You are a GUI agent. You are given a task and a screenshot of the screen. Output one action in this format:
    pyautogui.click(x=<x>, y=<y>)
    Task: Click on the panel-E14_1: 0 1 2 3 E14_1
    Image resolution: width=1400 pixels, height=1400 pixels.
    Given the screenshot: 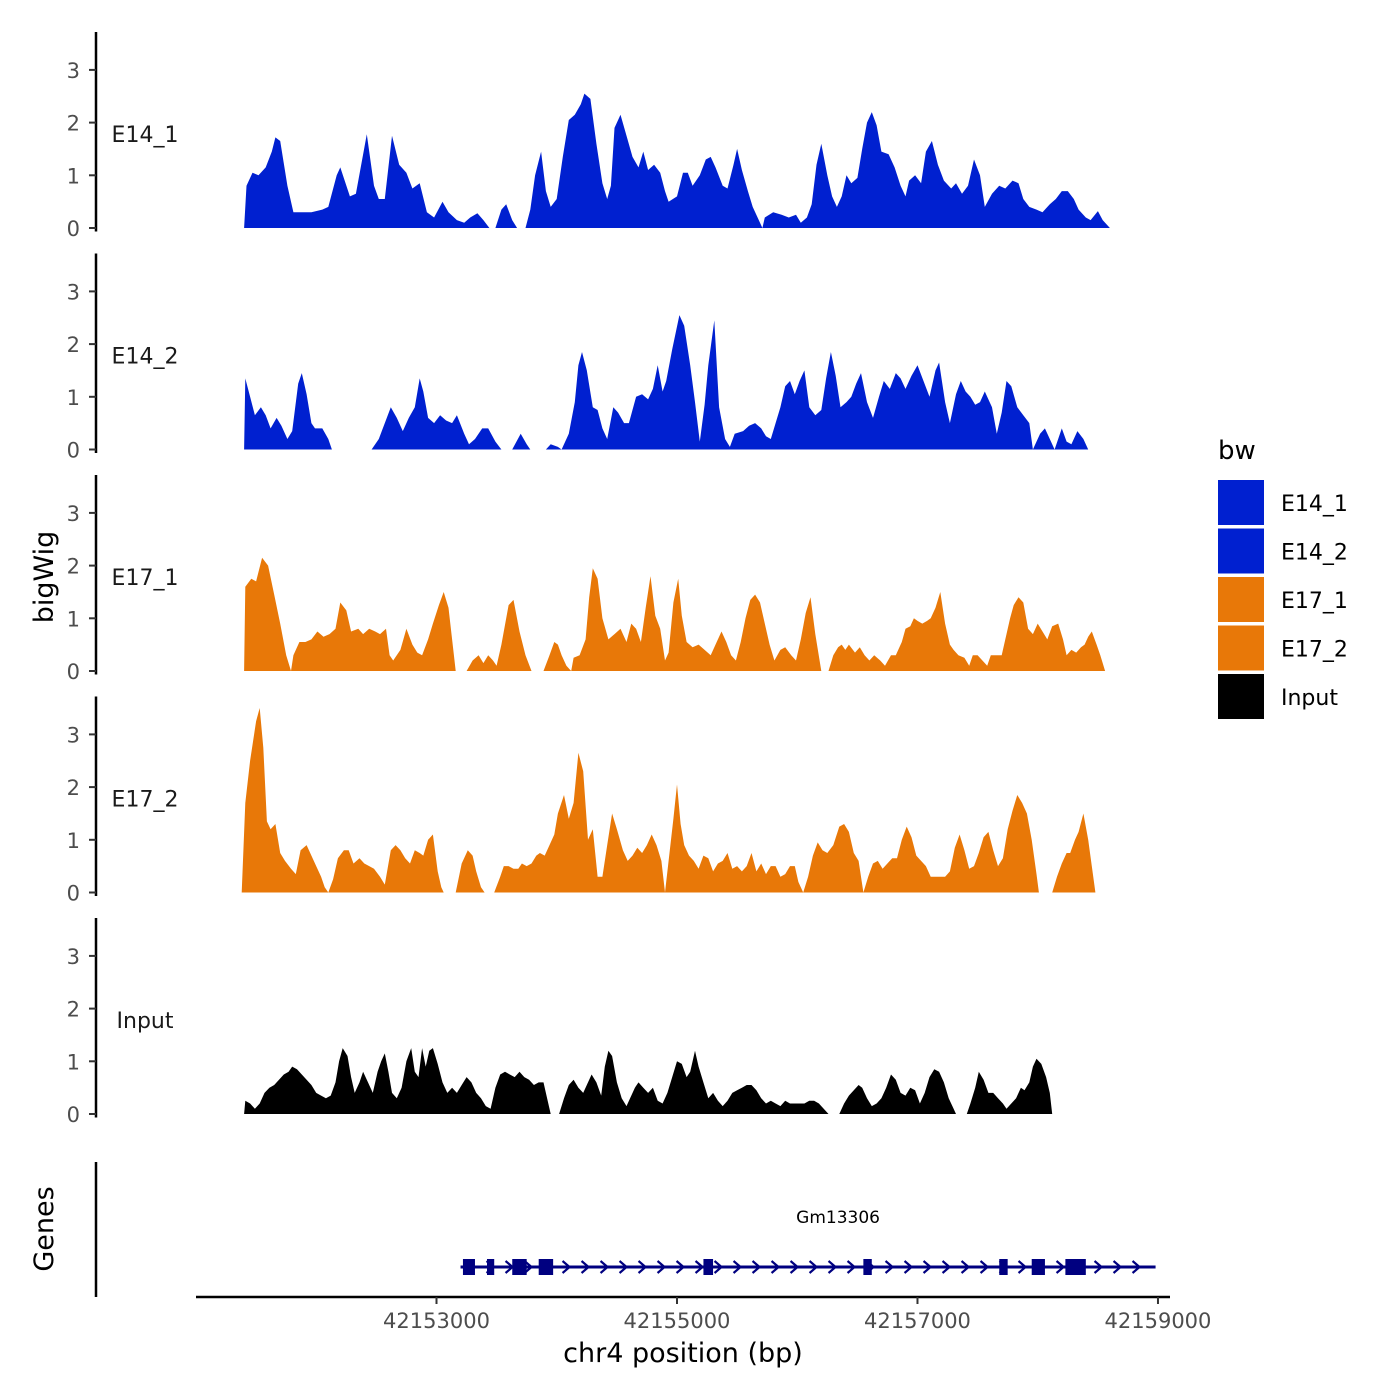 What is the action you would take?
    pyautogui.click(x=588, y=136)
    